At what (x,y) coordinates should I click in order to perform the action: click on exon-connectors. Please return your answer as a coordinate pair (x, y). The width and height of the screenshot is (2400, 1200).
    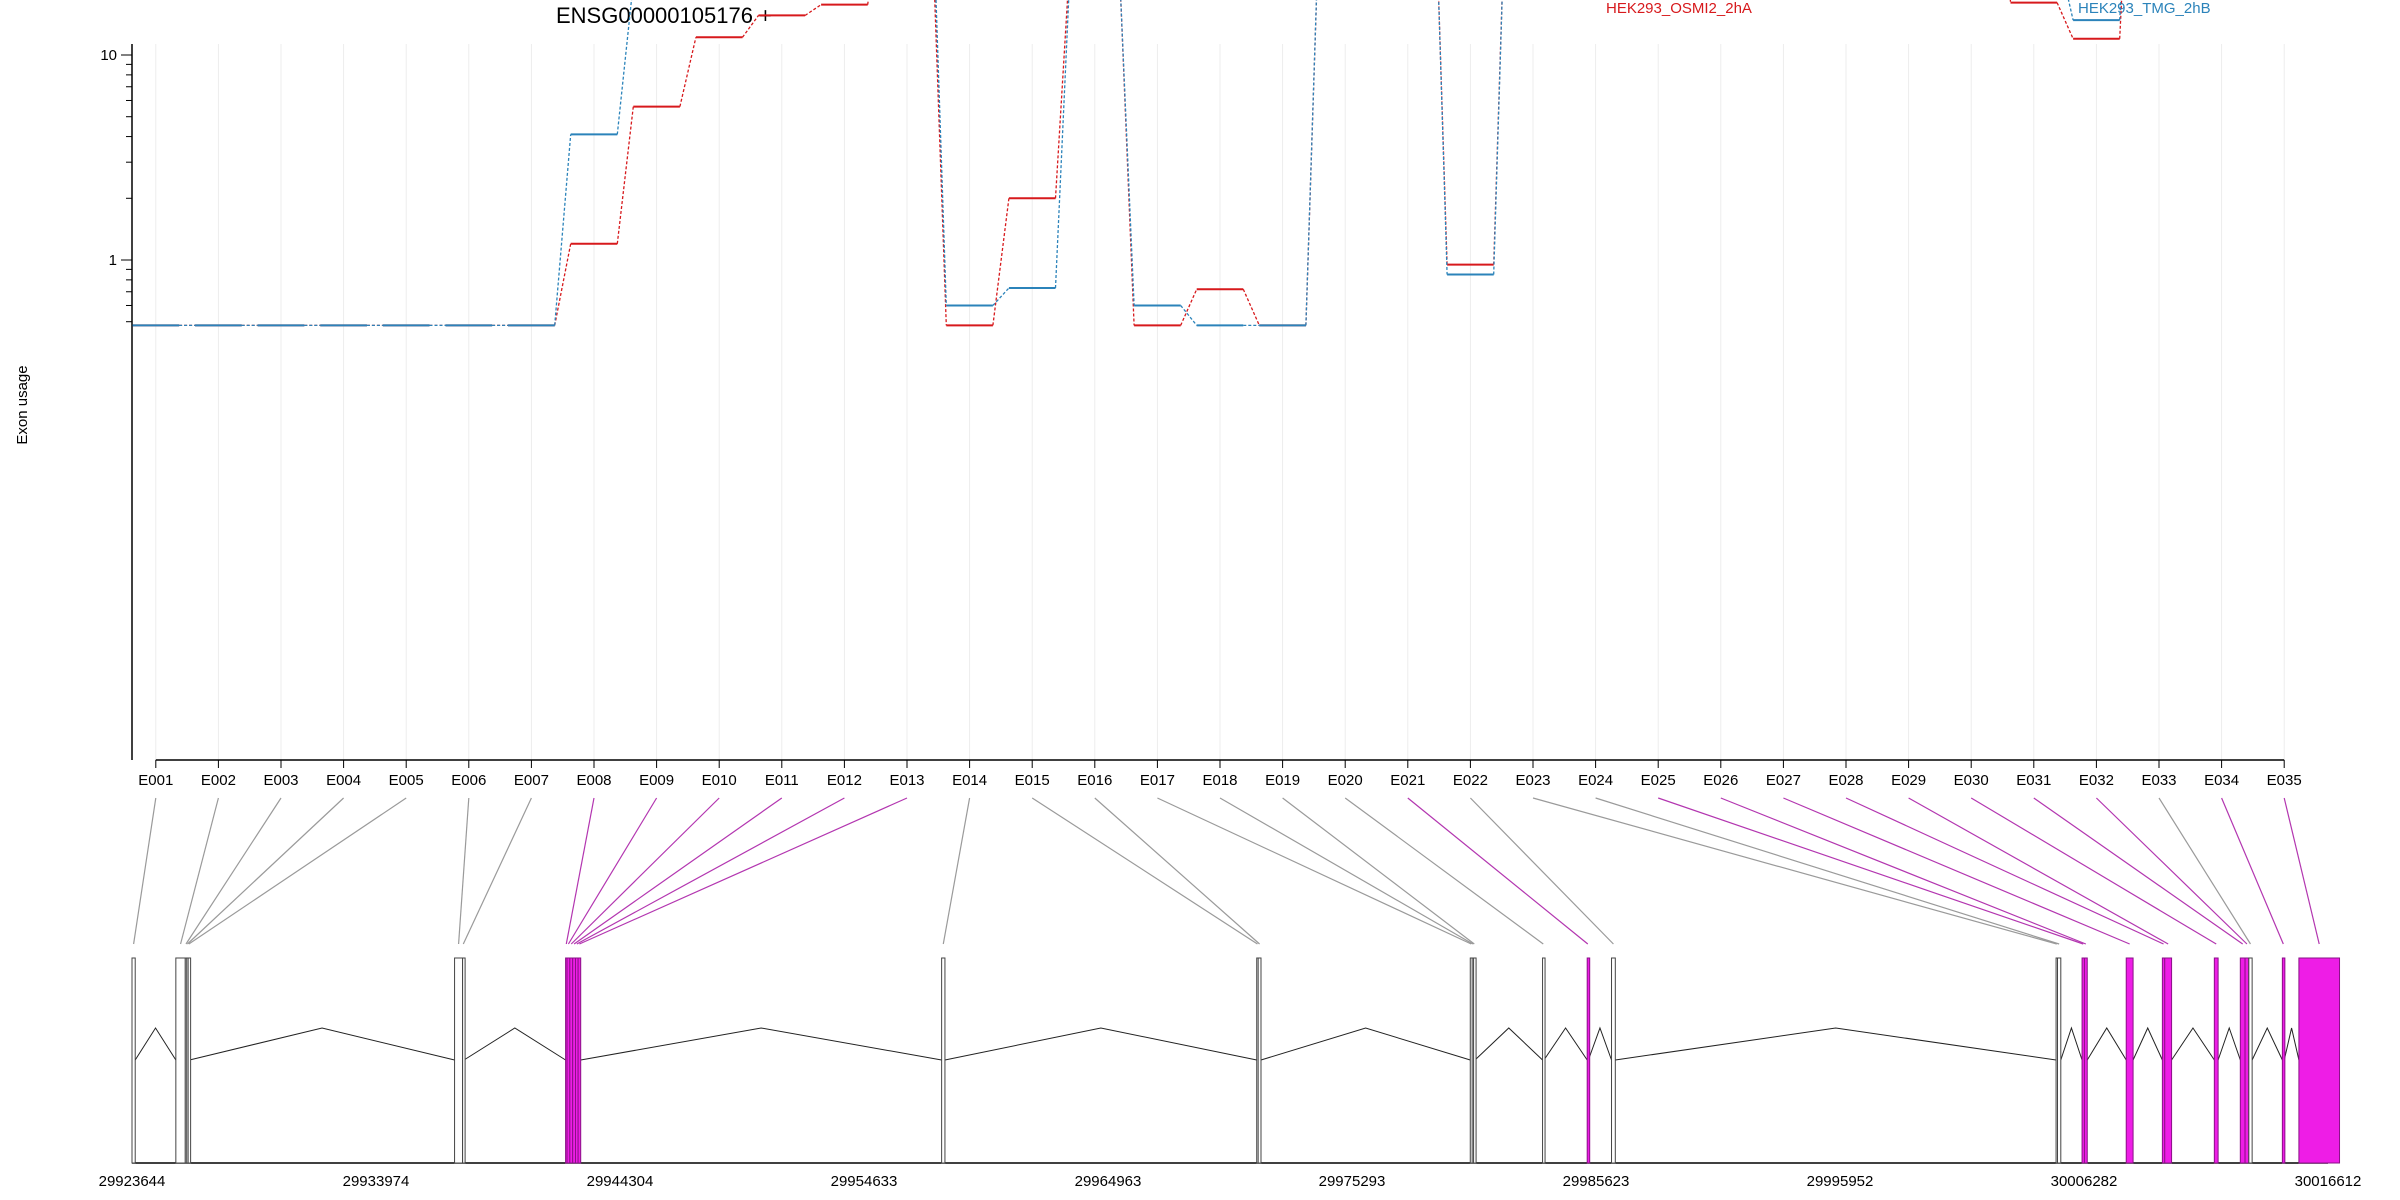
    Looking at the image, I should click on (1226, 871).